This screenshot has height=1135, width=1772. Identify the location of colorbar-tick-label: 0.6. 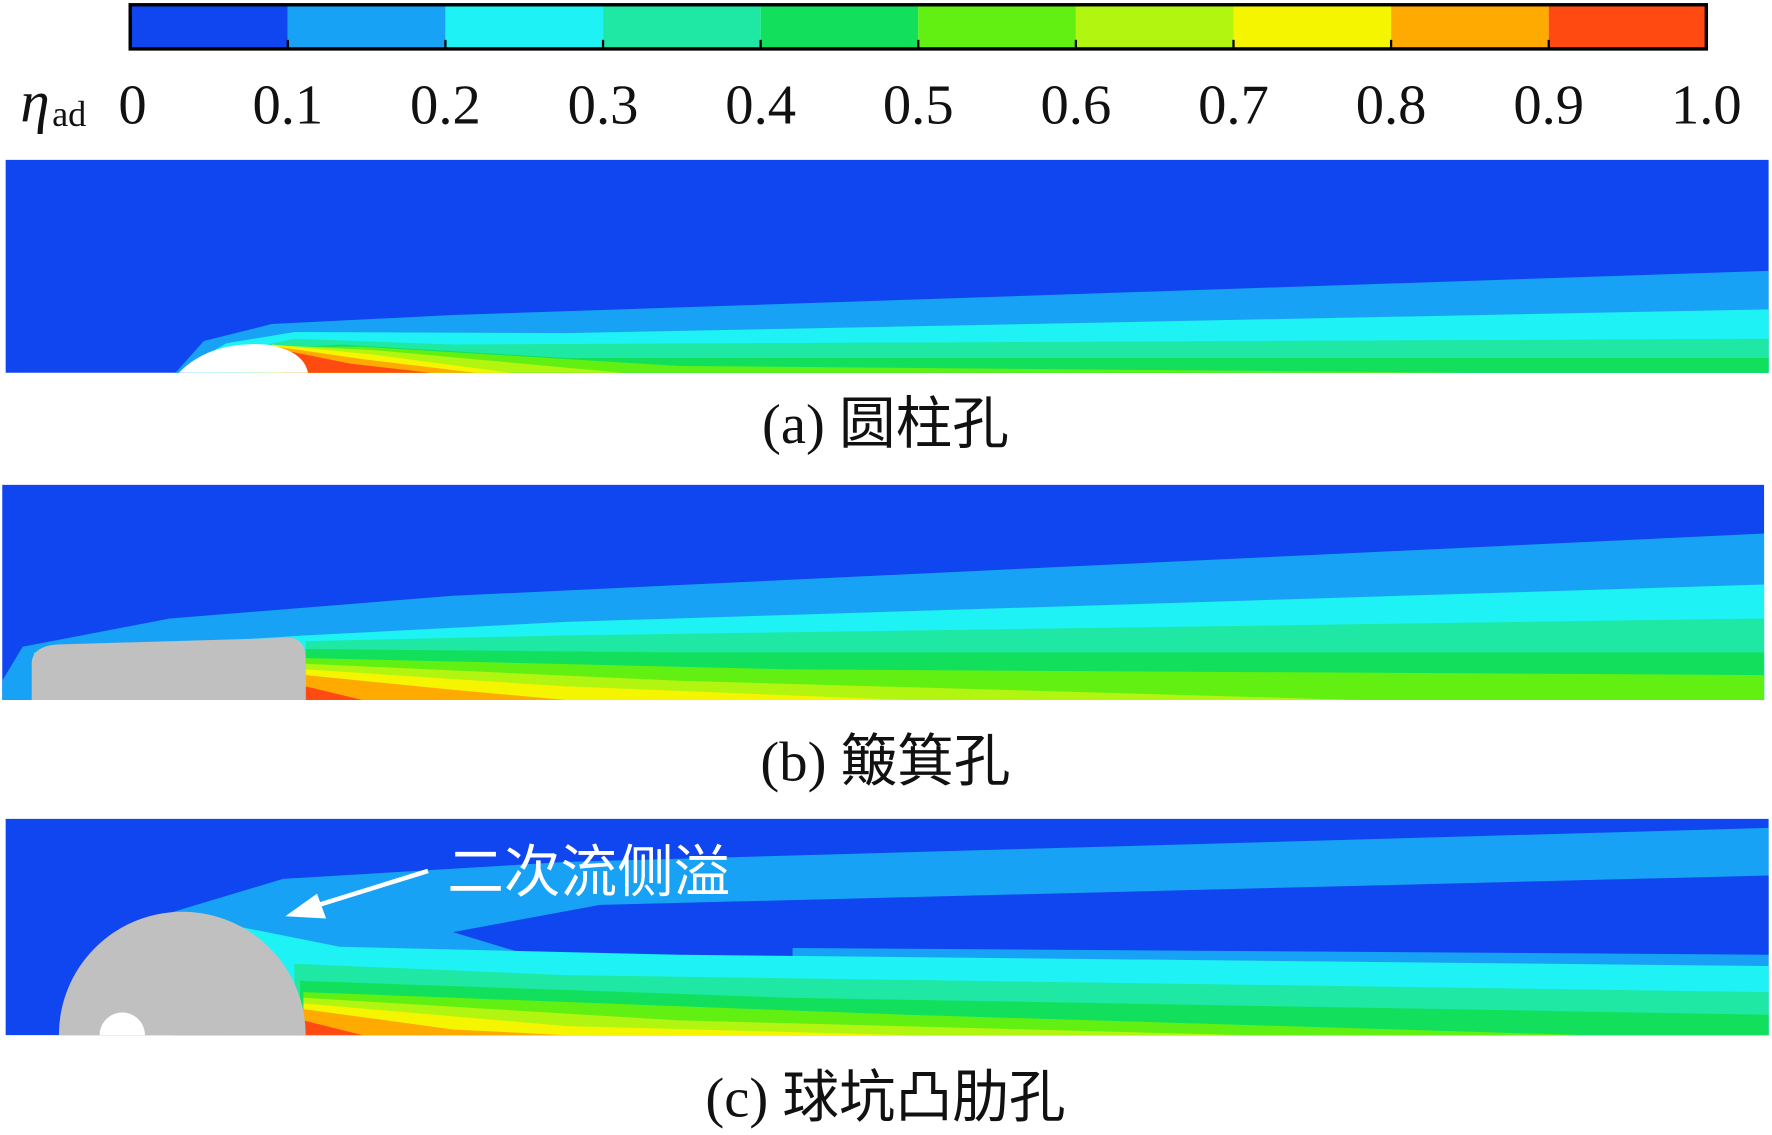
(1075, 106).